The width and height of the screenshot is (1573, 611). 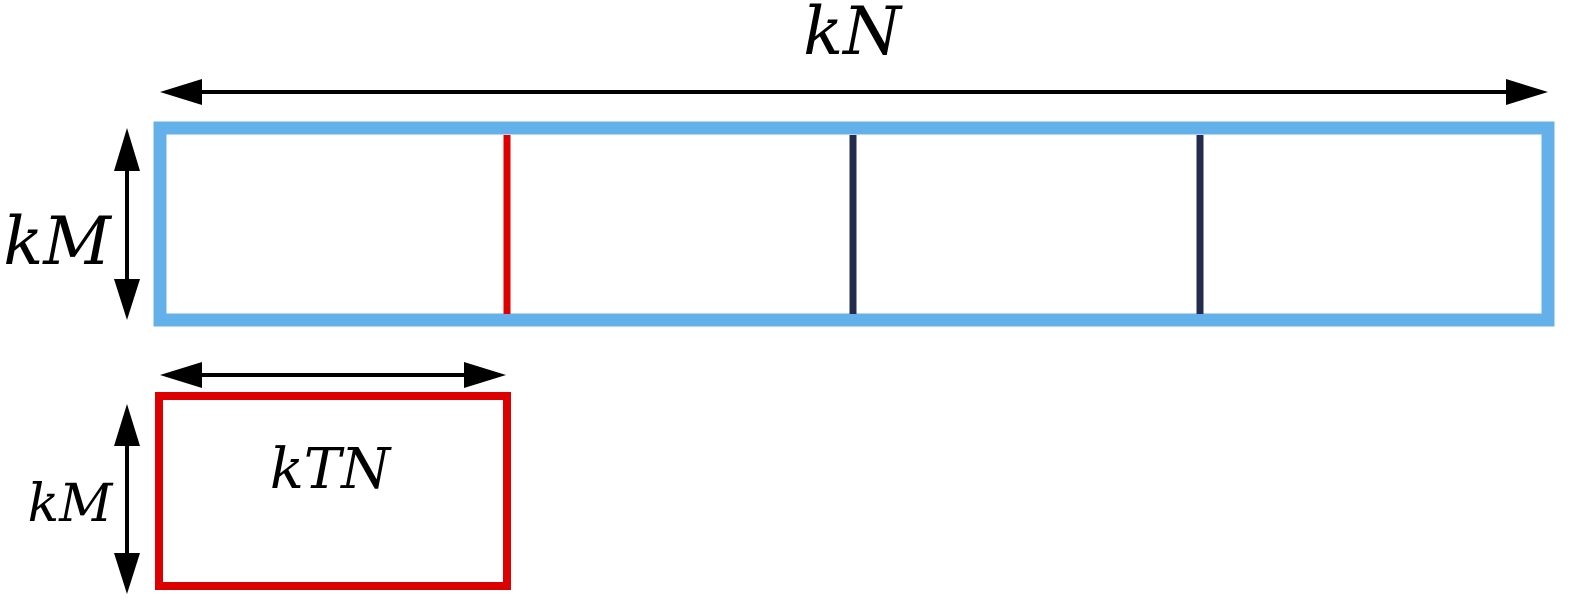 I want to click on height-arrow-top-up-head, so click(x=127, y=149).